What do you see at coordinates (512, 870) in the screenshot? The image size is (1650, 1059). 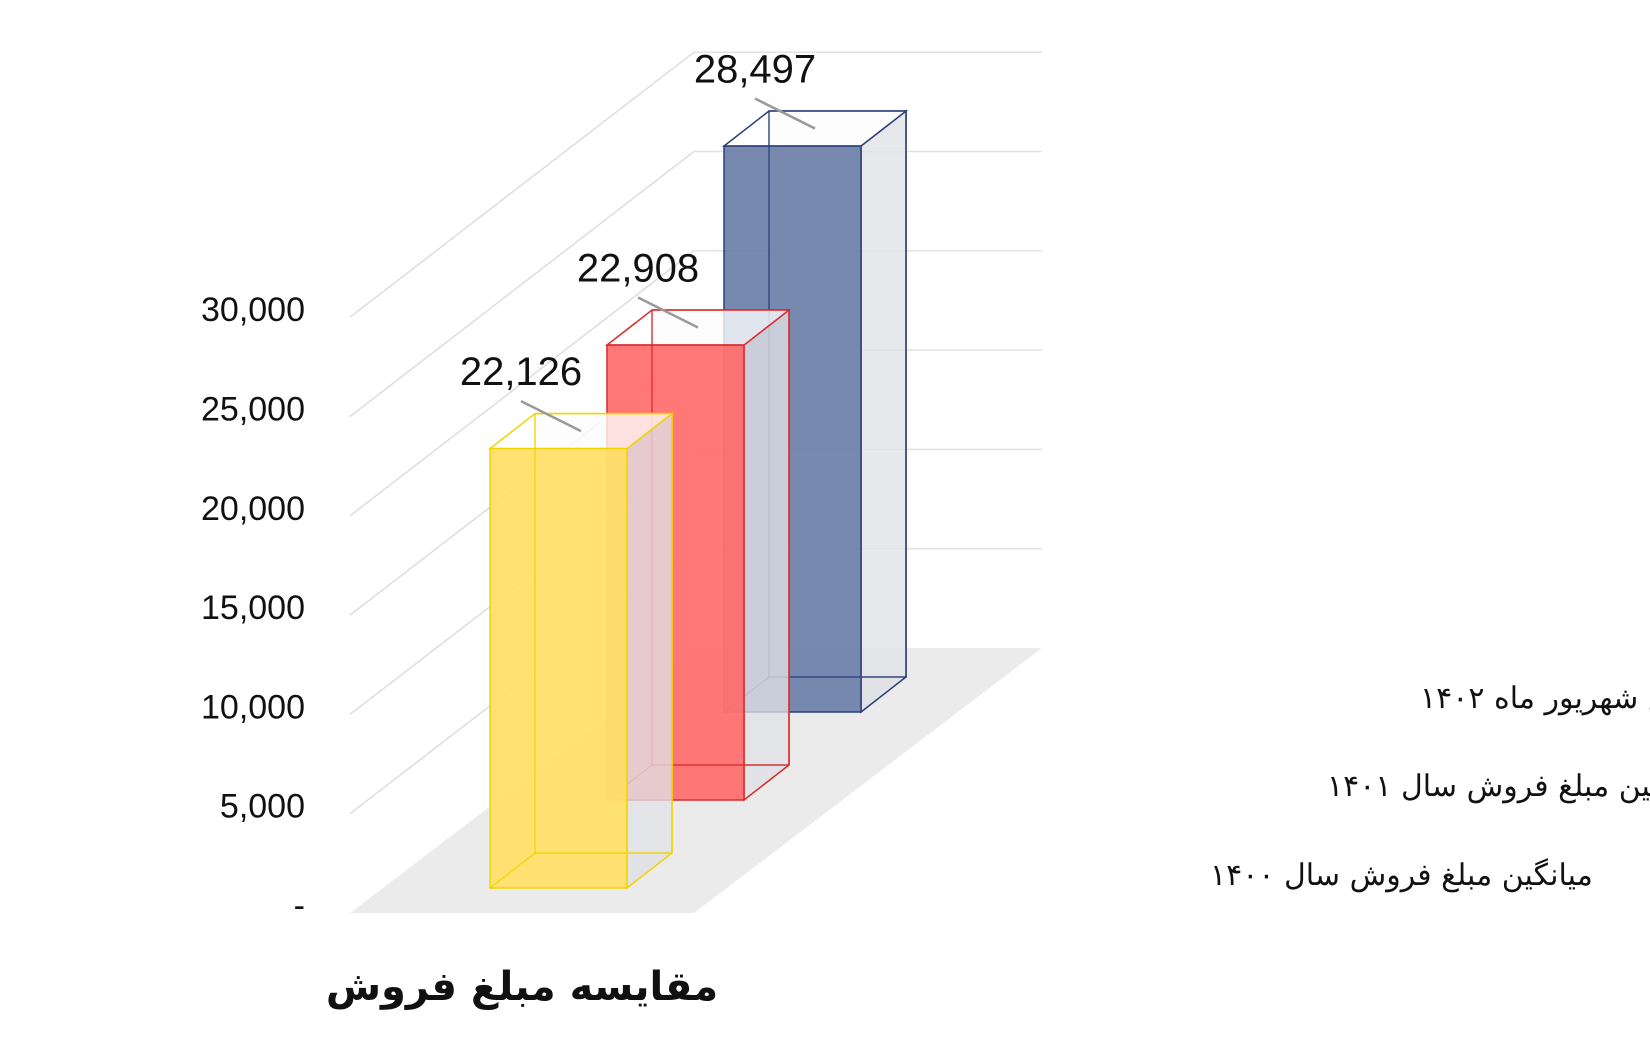 I see `bar-inner-edge` at bounding box center [512, 870].